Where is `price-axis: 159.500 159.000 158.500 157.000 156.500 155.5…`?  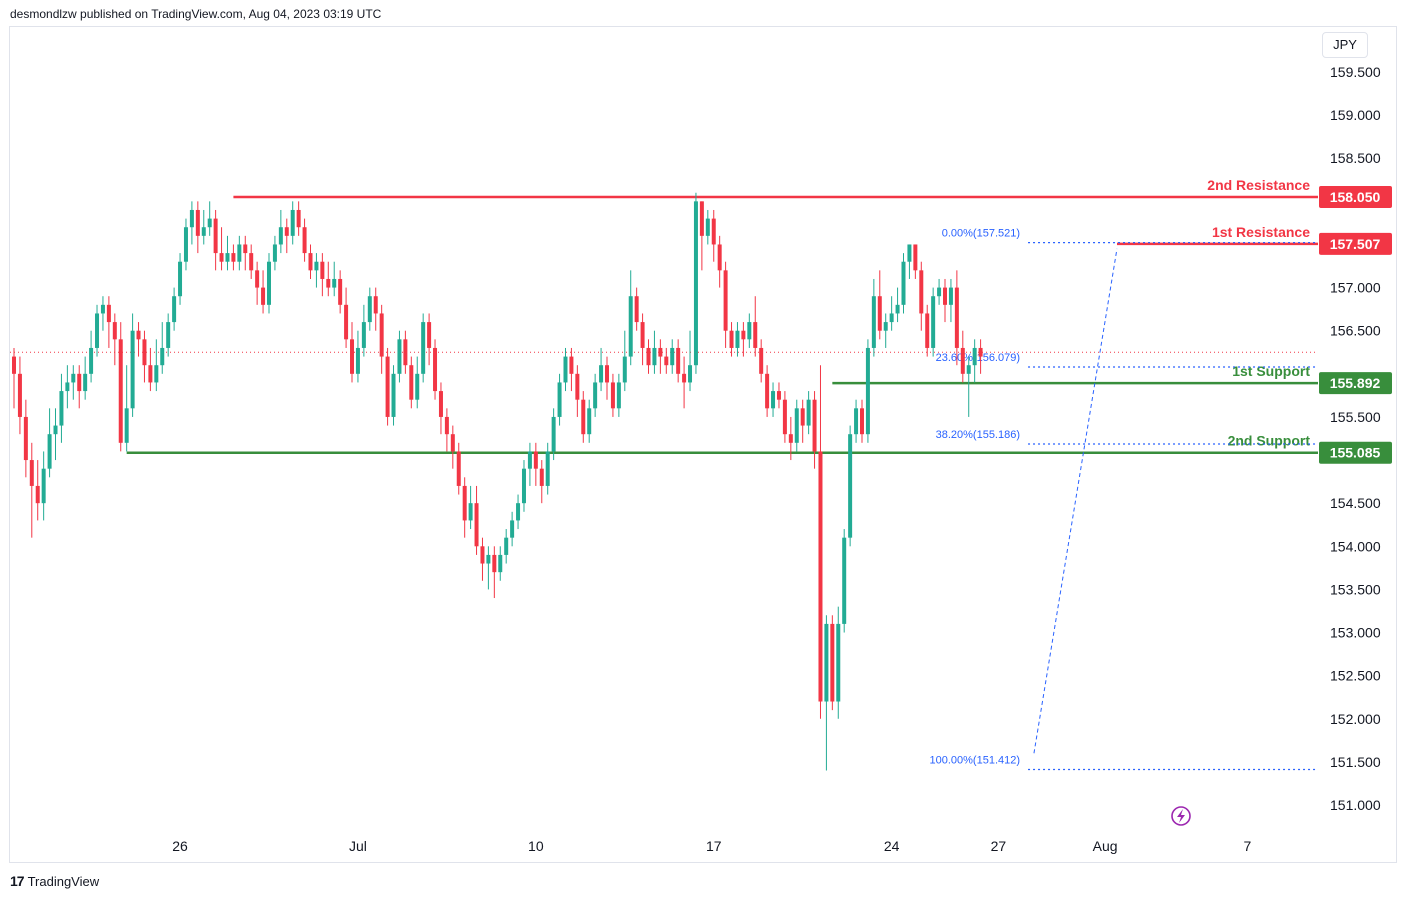
price-axis: 159.500 159.000 158.500 157.000 156.500 155.5… is located at coordinates (1355, 438).